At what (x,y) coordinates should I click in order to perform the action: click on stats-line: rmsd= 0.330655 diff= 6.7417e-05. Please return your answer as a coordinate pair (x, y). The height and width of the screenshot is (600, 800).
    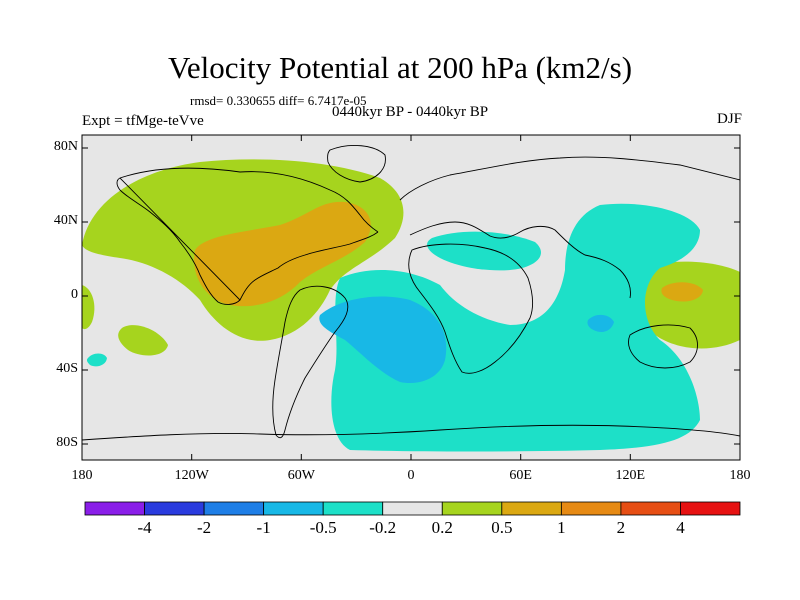
    Looking at the image, I should click on (278, 100).